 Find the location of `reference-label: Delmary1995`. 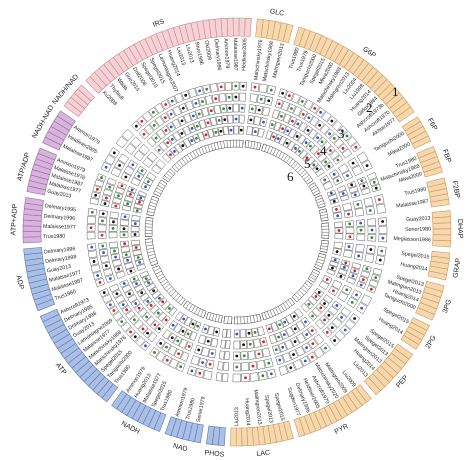

reference-label: Delmary1995 is located at coordinates (60, 208).